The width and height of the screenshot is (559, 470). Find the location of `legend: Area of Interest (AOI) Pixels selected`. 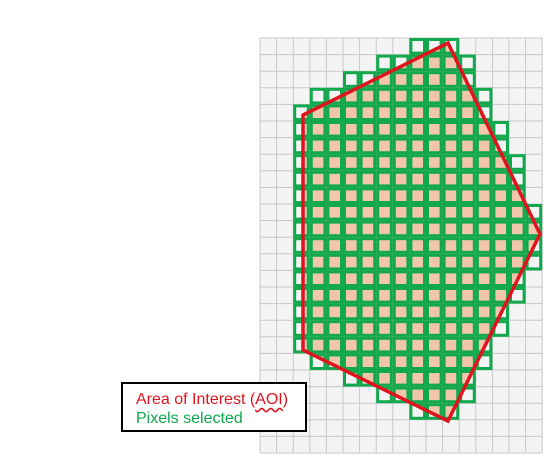

legend: Area of Interest (AOI) Pixels selected is located at coordinates (214, 407).